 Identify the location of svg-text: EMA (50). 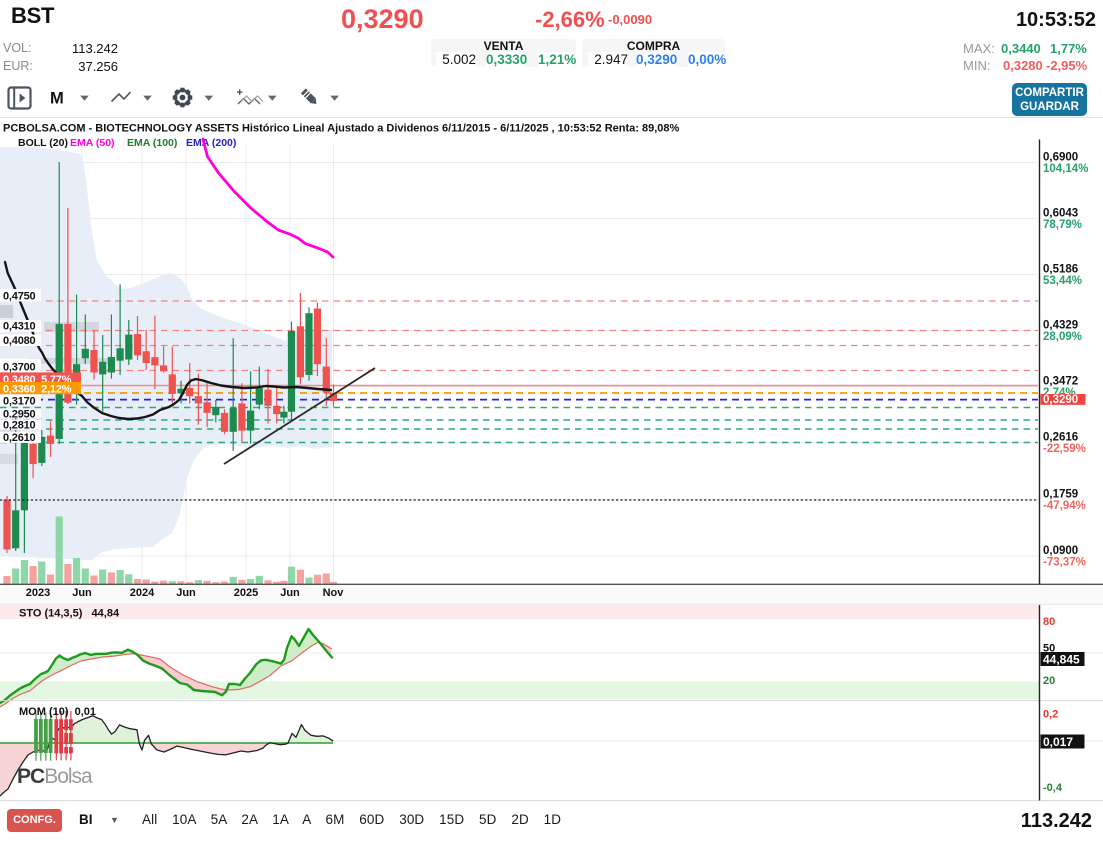
(92, 143).